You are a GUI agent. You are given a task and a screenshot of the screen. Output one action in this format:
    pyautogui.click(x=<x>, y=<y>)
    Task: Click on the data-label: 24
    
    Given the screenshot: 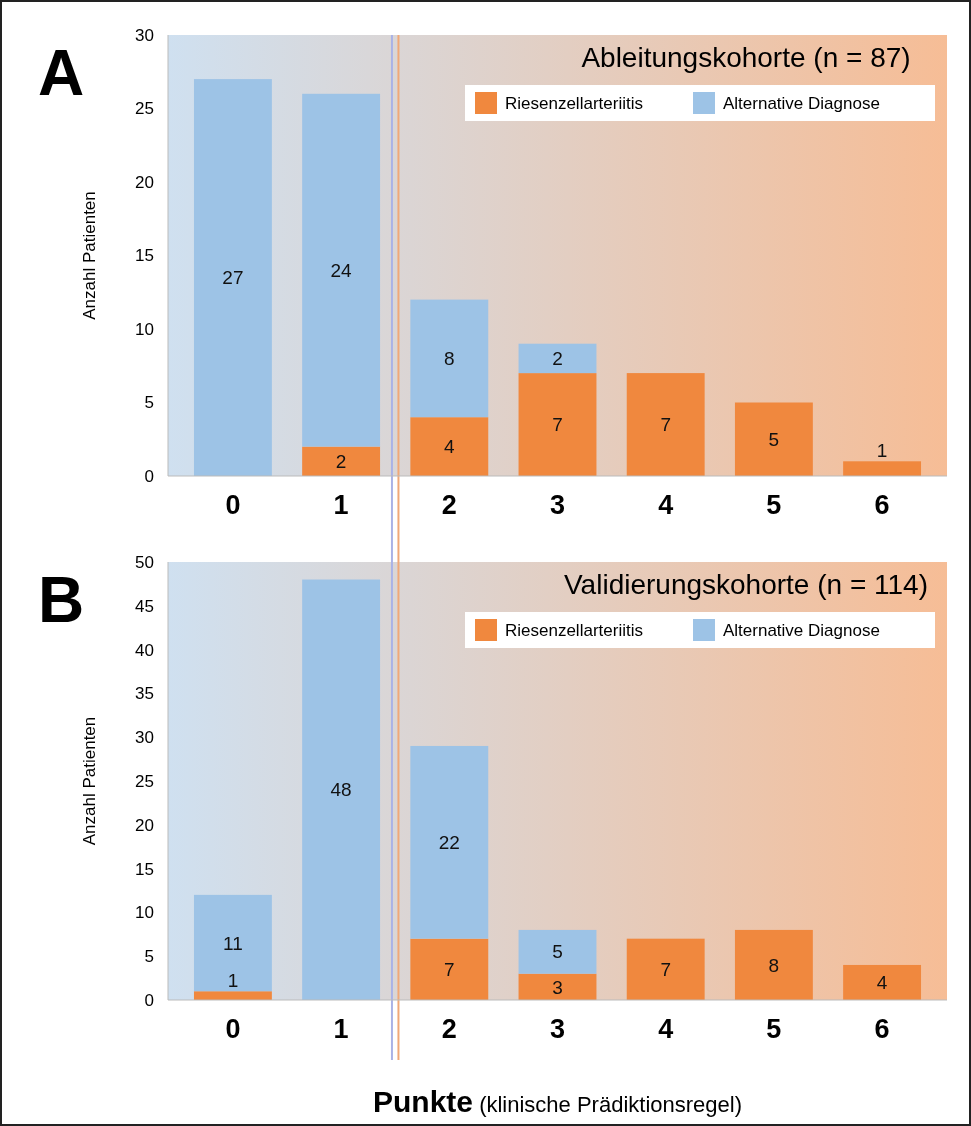 What is the action you would take?
    pyautogui.click(x=341, y=270)
    